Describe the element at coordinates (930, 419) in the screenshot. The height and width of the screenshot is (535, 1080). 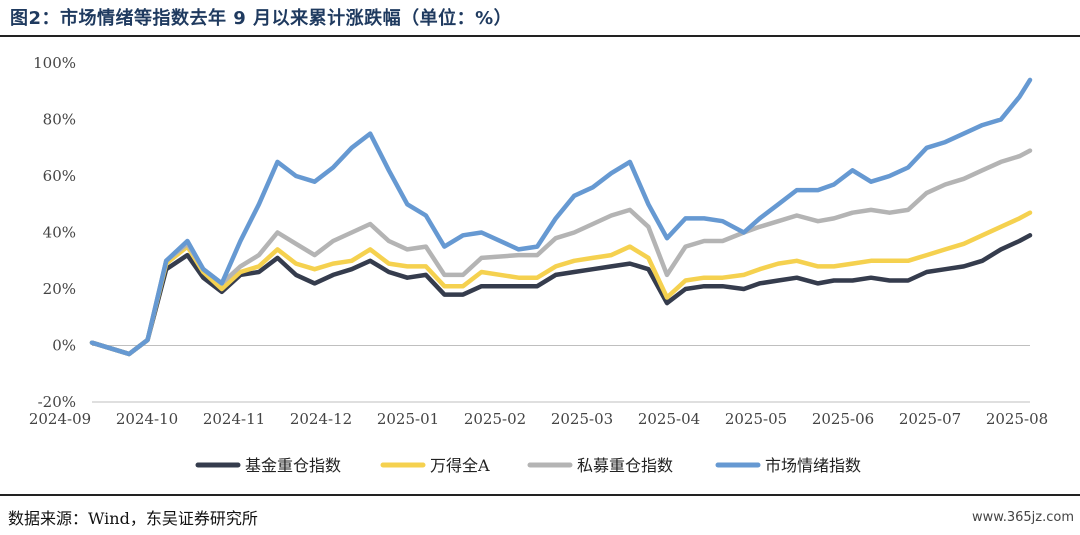
I see `x-tick-label: 2025-07` at that location.